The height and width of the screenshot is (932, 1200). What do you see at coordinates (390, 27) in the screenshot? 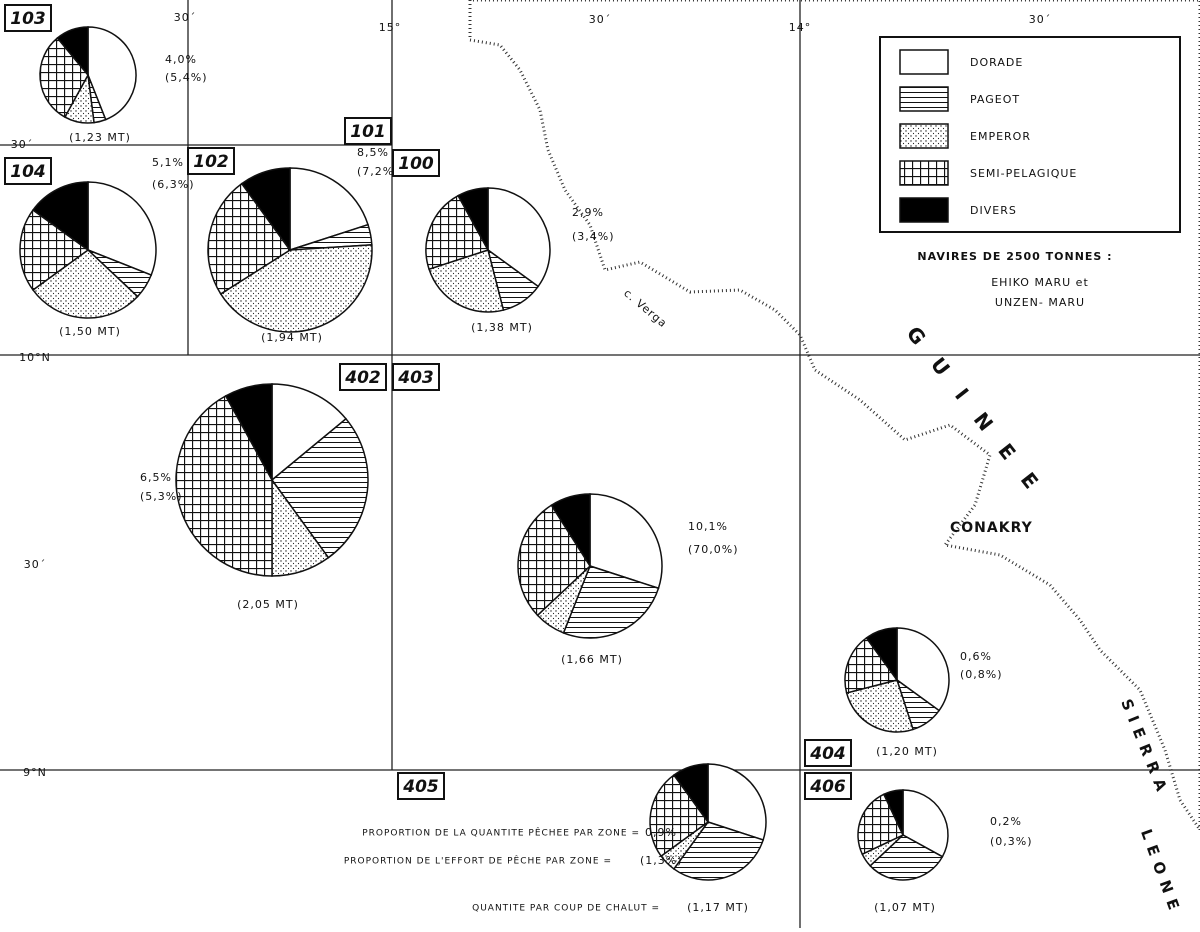
I see `lon-label: 15°` at bounding box center [390, 27].